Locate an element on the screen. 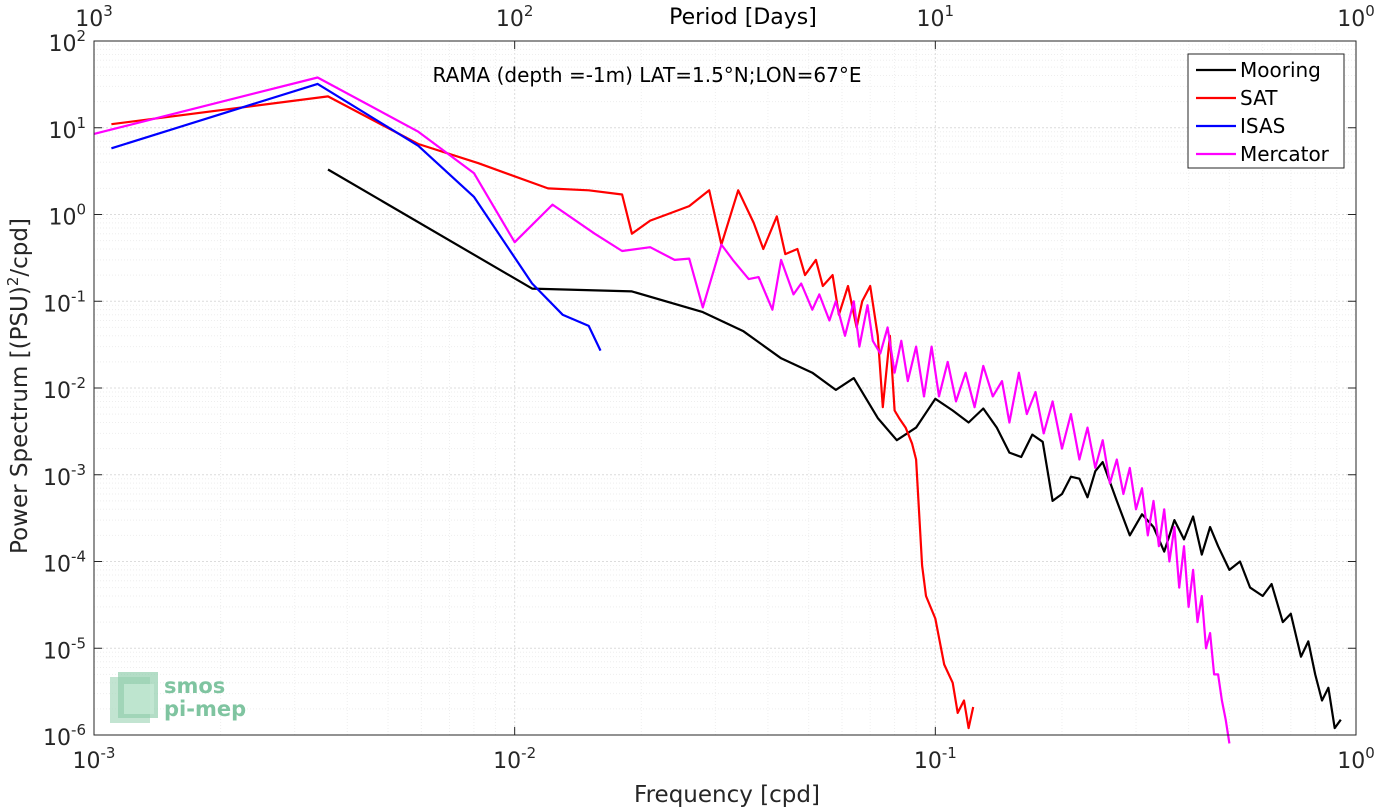 The image size is (1377, 809). x-tick-label: 10⁻¹ is located at coordinates (935, 759).